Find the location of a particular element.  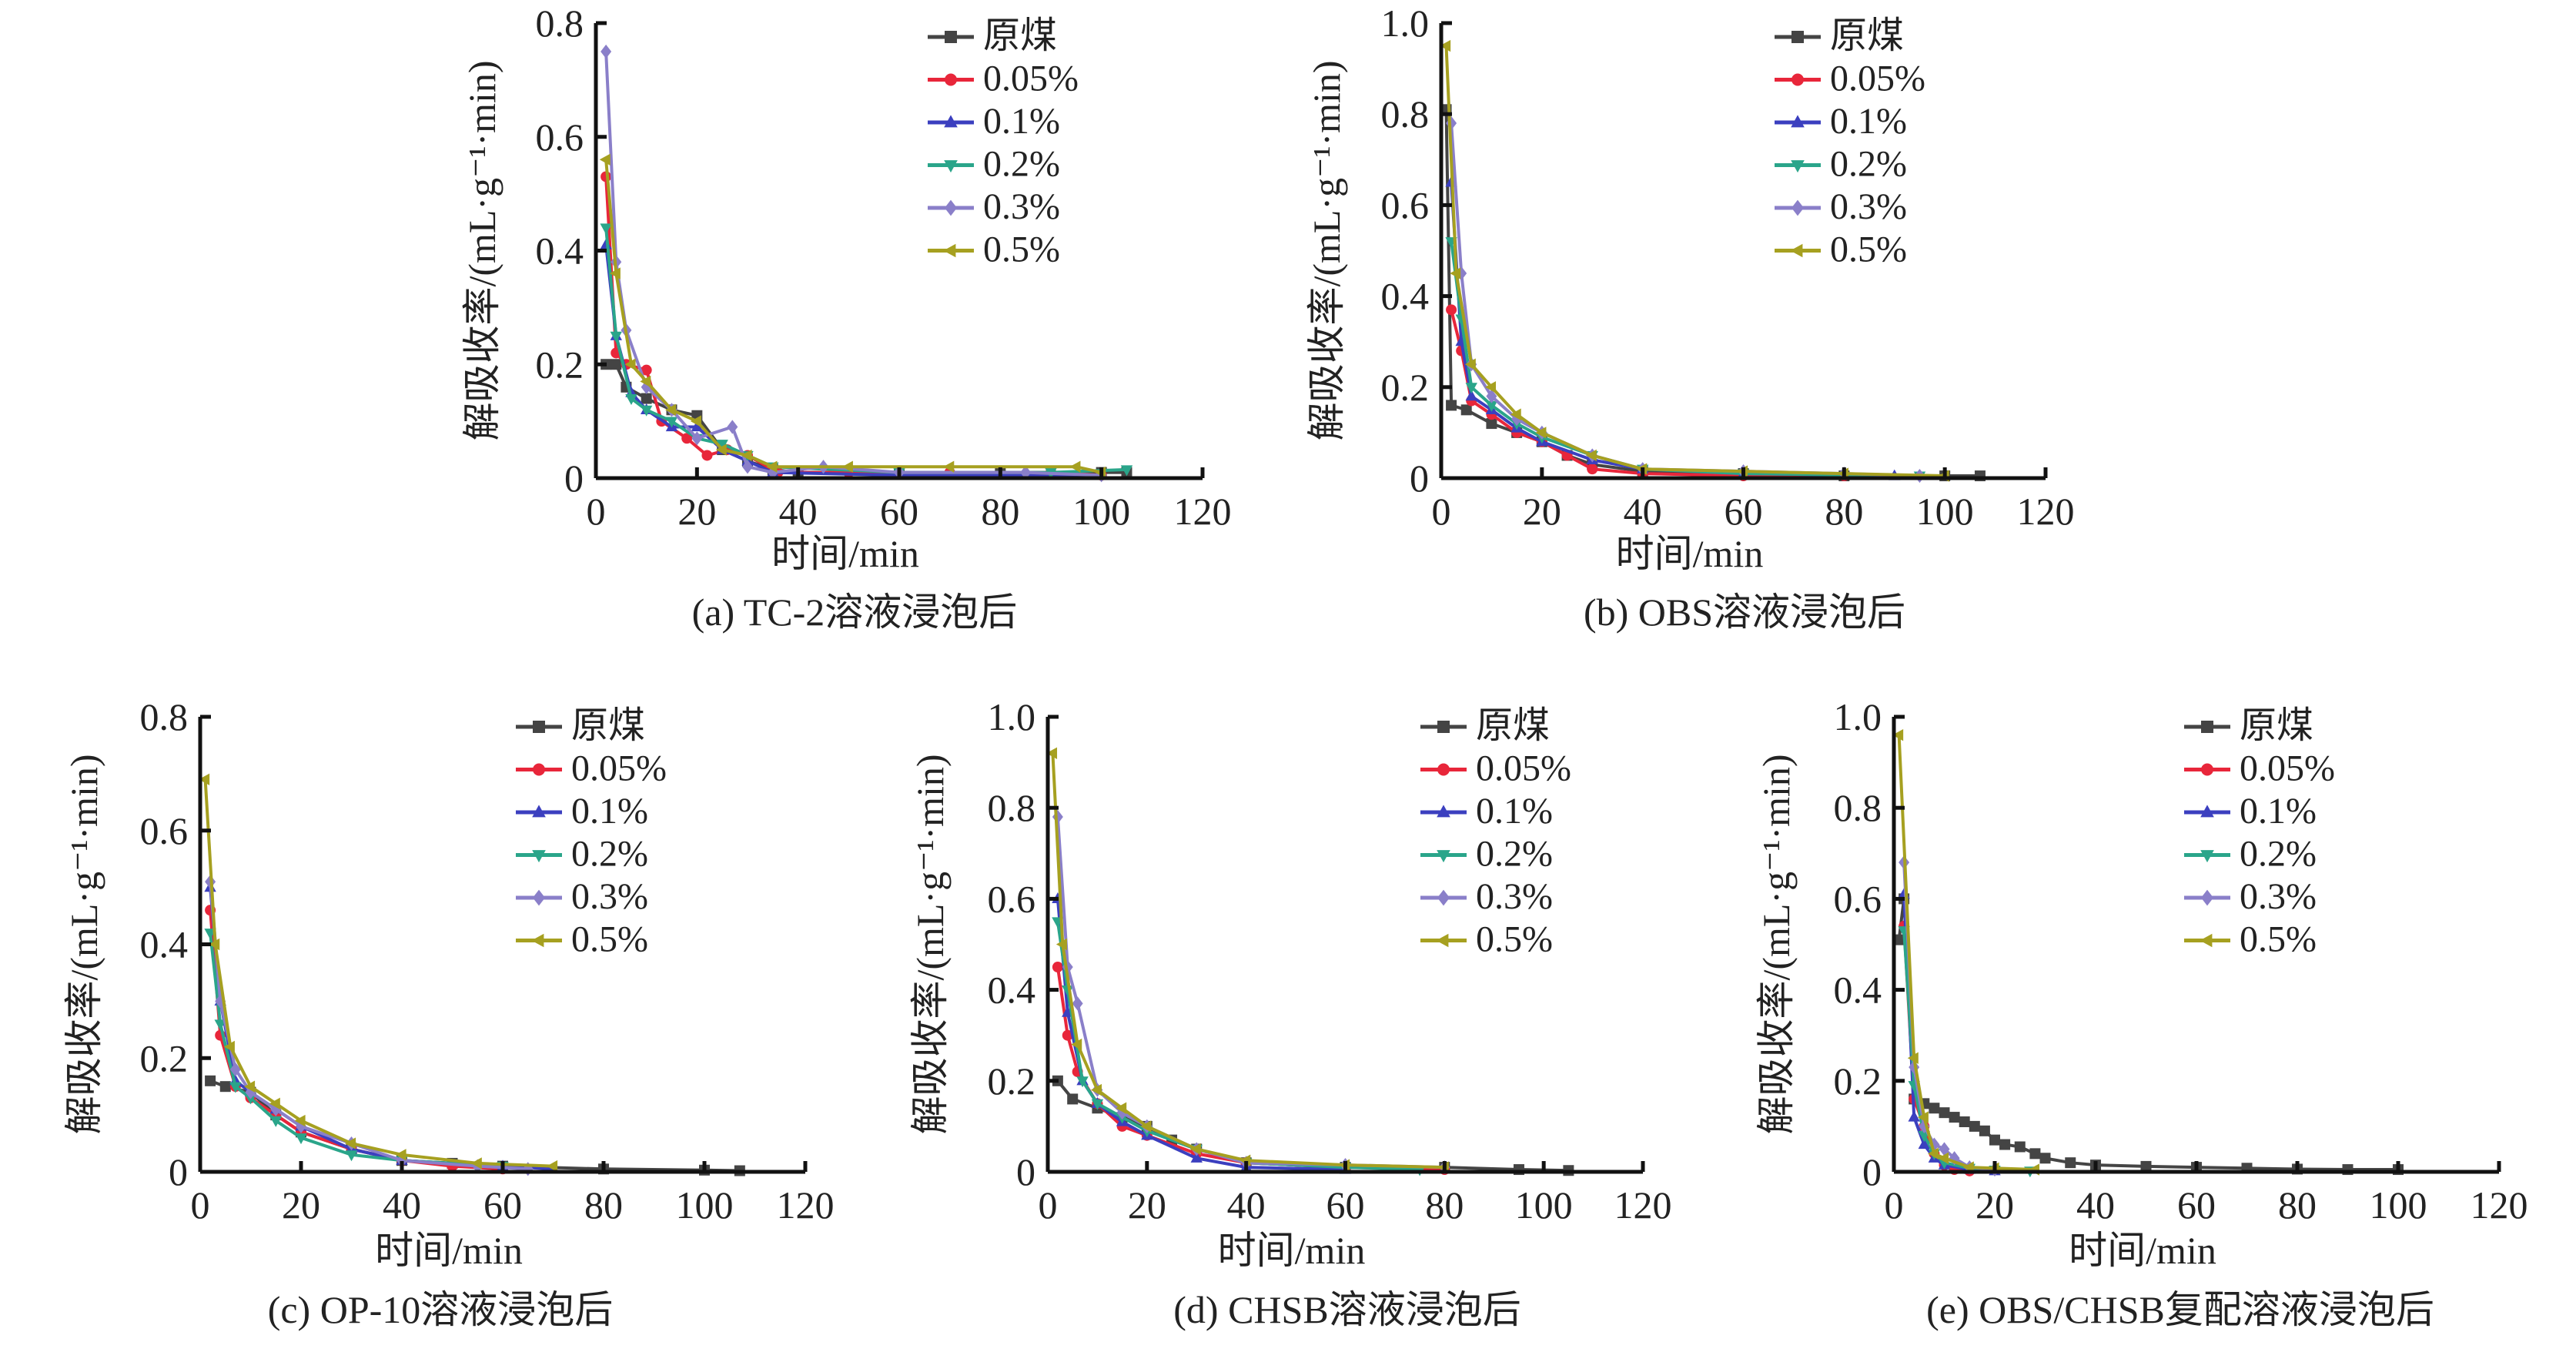

x-axis-label: 时间/min is located at coordinates (2142, 1250).